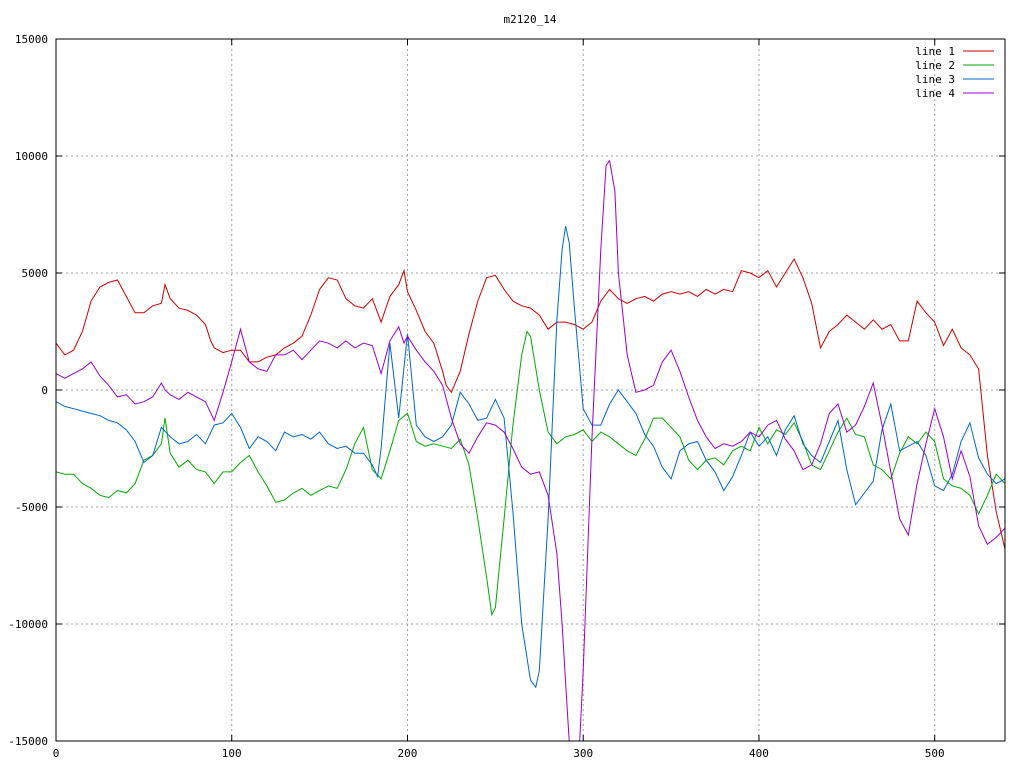  I want to click on y-tick-label: -15000, so click(28, 741).